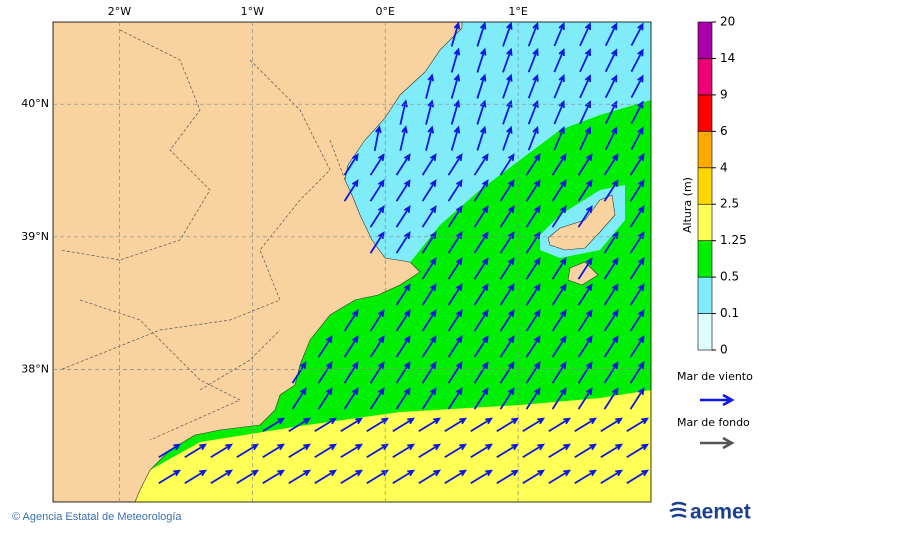  What do you see at coordinates (517, 11) in the screenshot?
I see `lon-tick-label: 1°E` at bounding box center [517, 11].